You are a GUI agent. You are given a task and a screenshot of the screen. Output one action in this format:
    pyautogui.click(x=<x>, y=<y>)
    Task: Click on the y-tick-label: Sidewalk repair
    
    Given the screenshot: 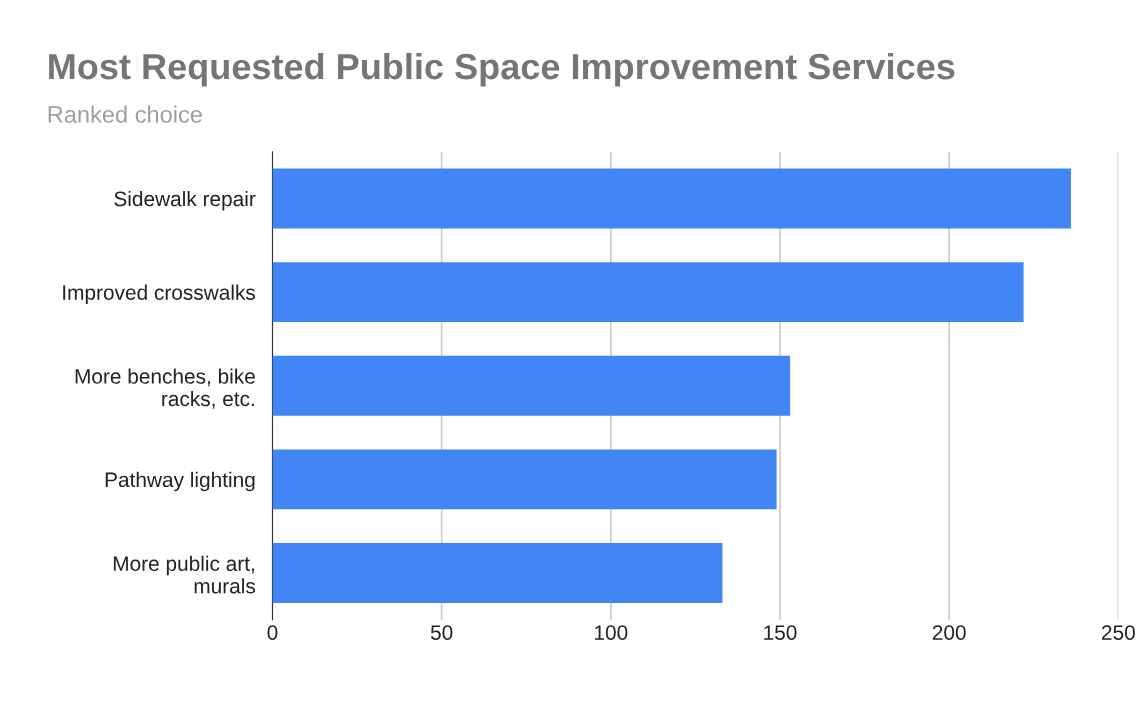 What is the action you would take?
    pyautogui.click(x=185, y=200)
    